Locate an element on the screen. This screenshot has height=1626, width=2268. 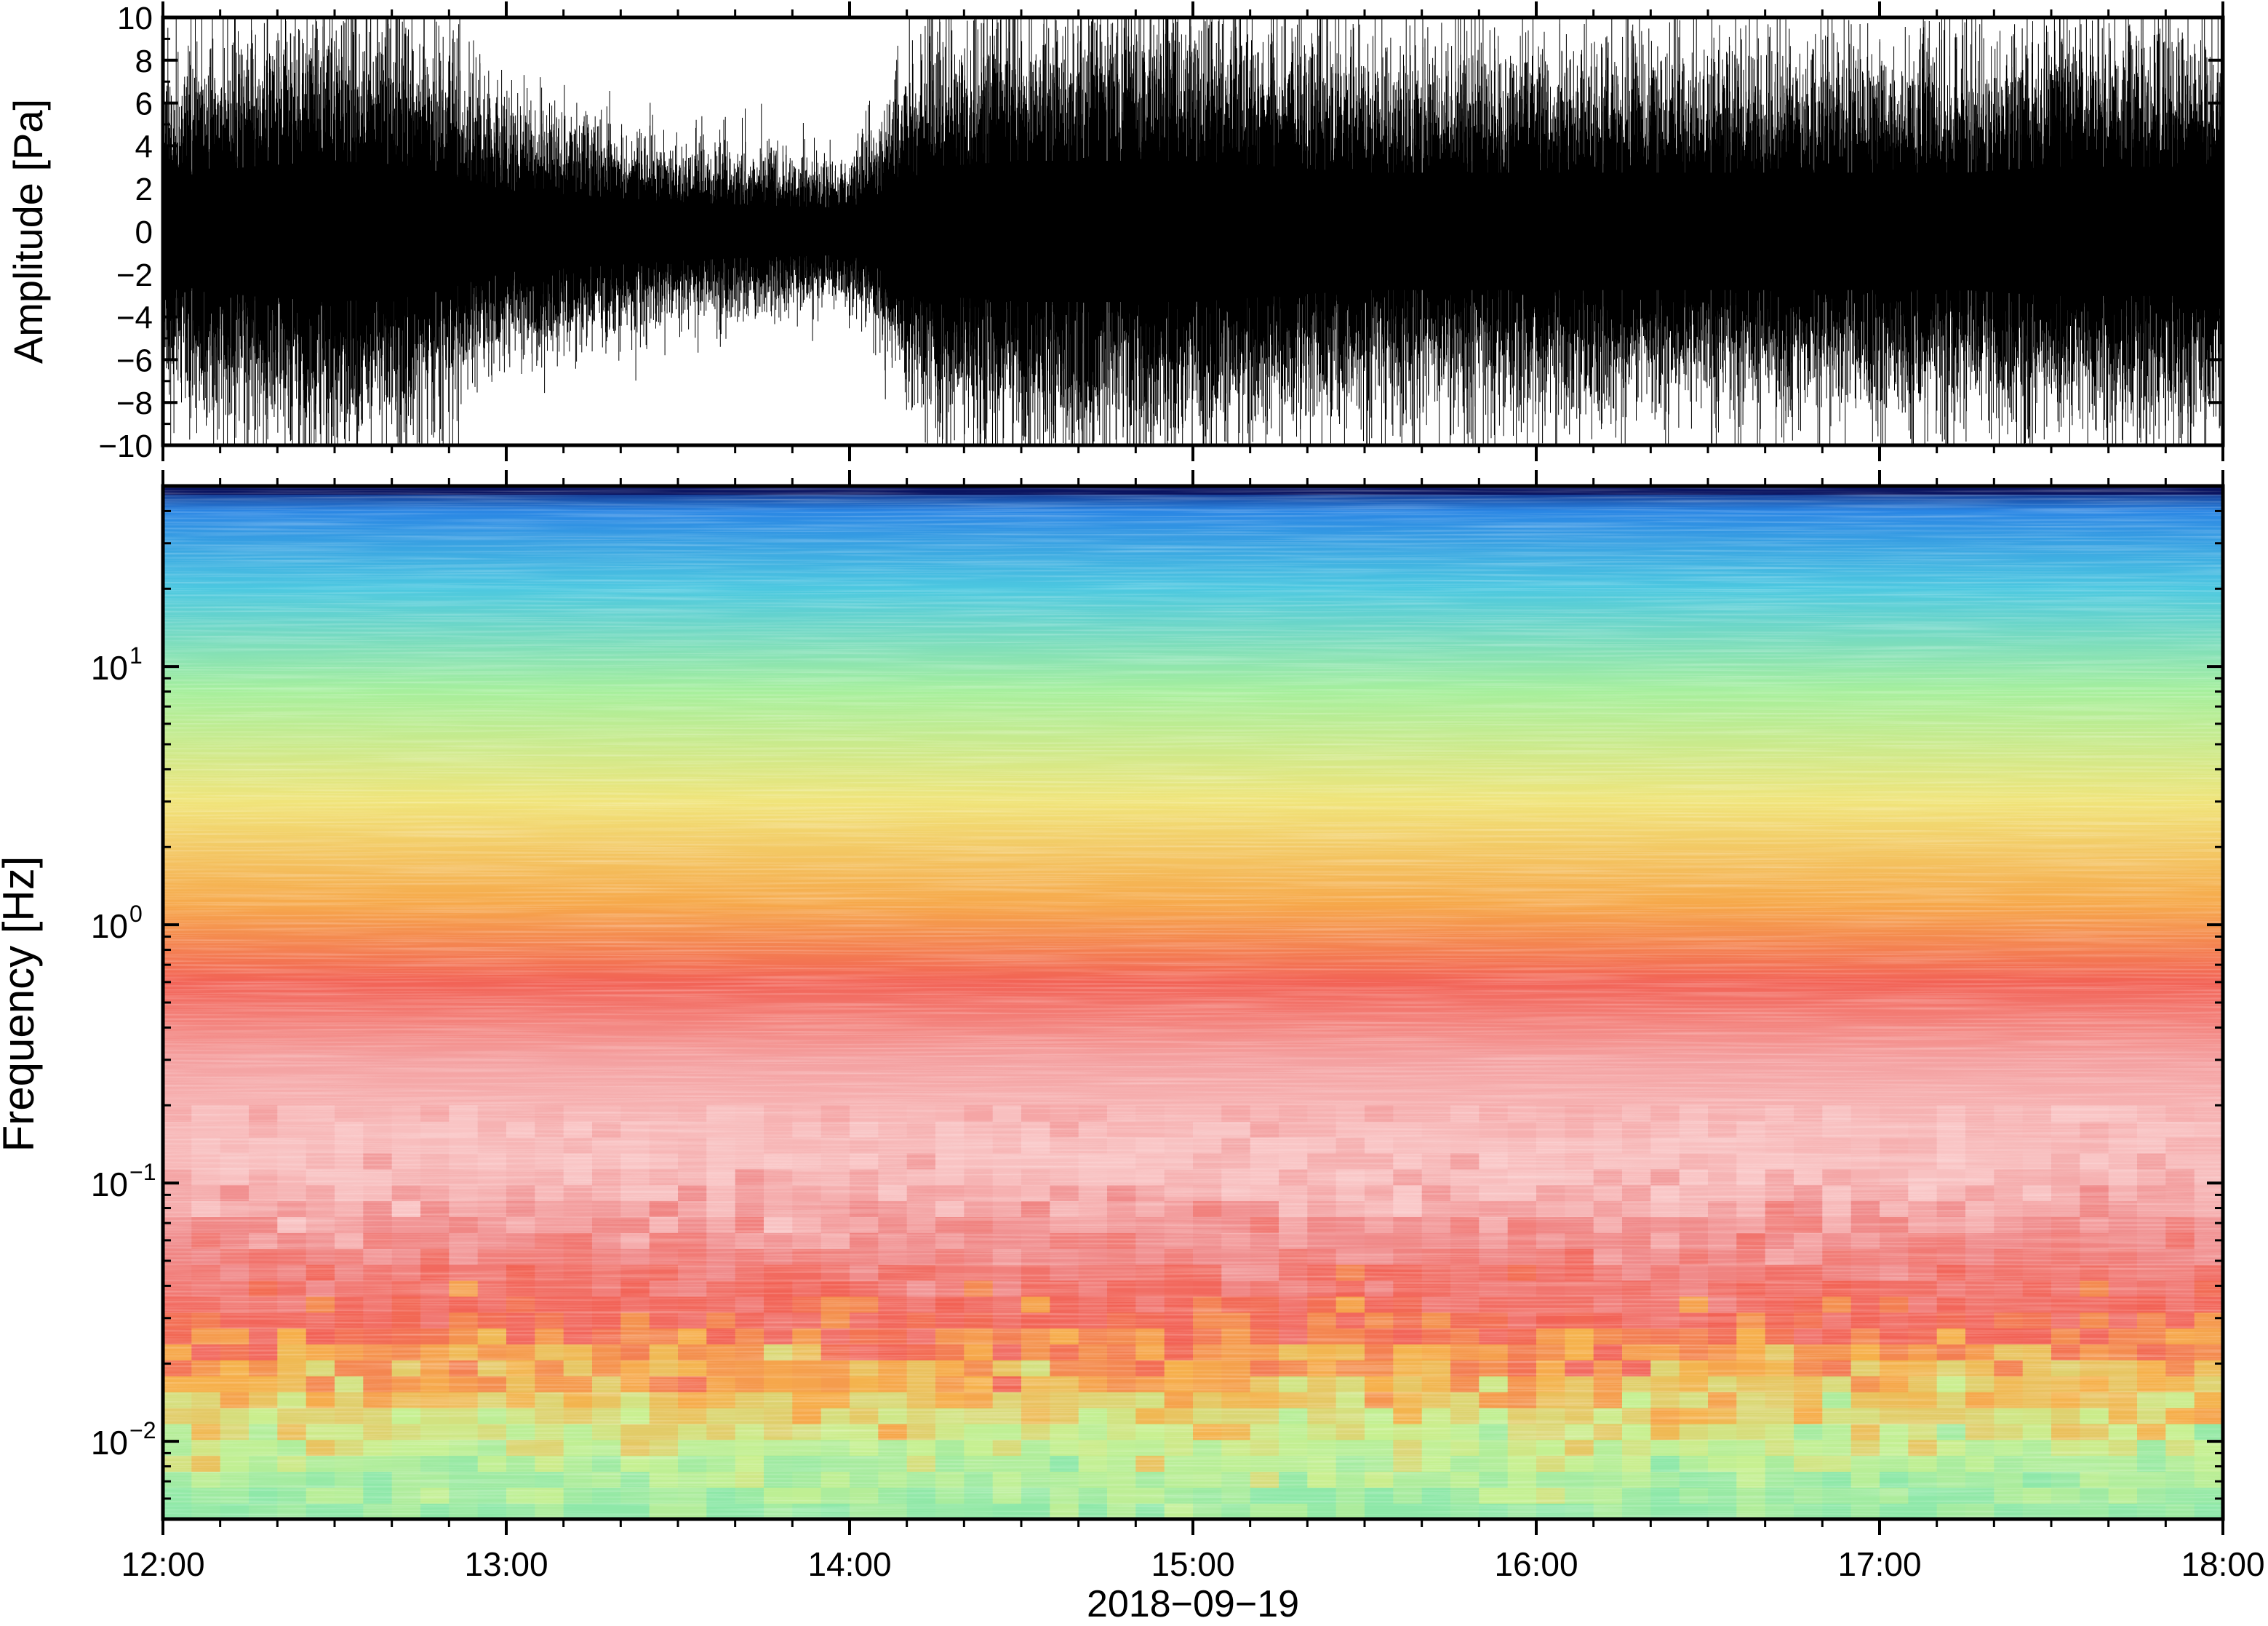
spectrogram-y-tick-exponent: 0 is located at coordinates (136, 914).